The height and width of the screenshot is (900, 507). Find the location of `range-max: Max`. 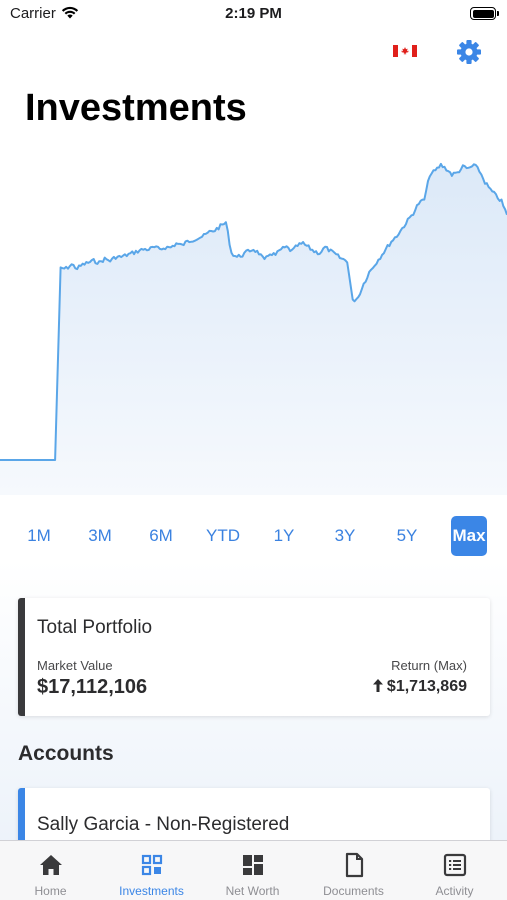

range-max: Max is located at coordinates (469, 536).